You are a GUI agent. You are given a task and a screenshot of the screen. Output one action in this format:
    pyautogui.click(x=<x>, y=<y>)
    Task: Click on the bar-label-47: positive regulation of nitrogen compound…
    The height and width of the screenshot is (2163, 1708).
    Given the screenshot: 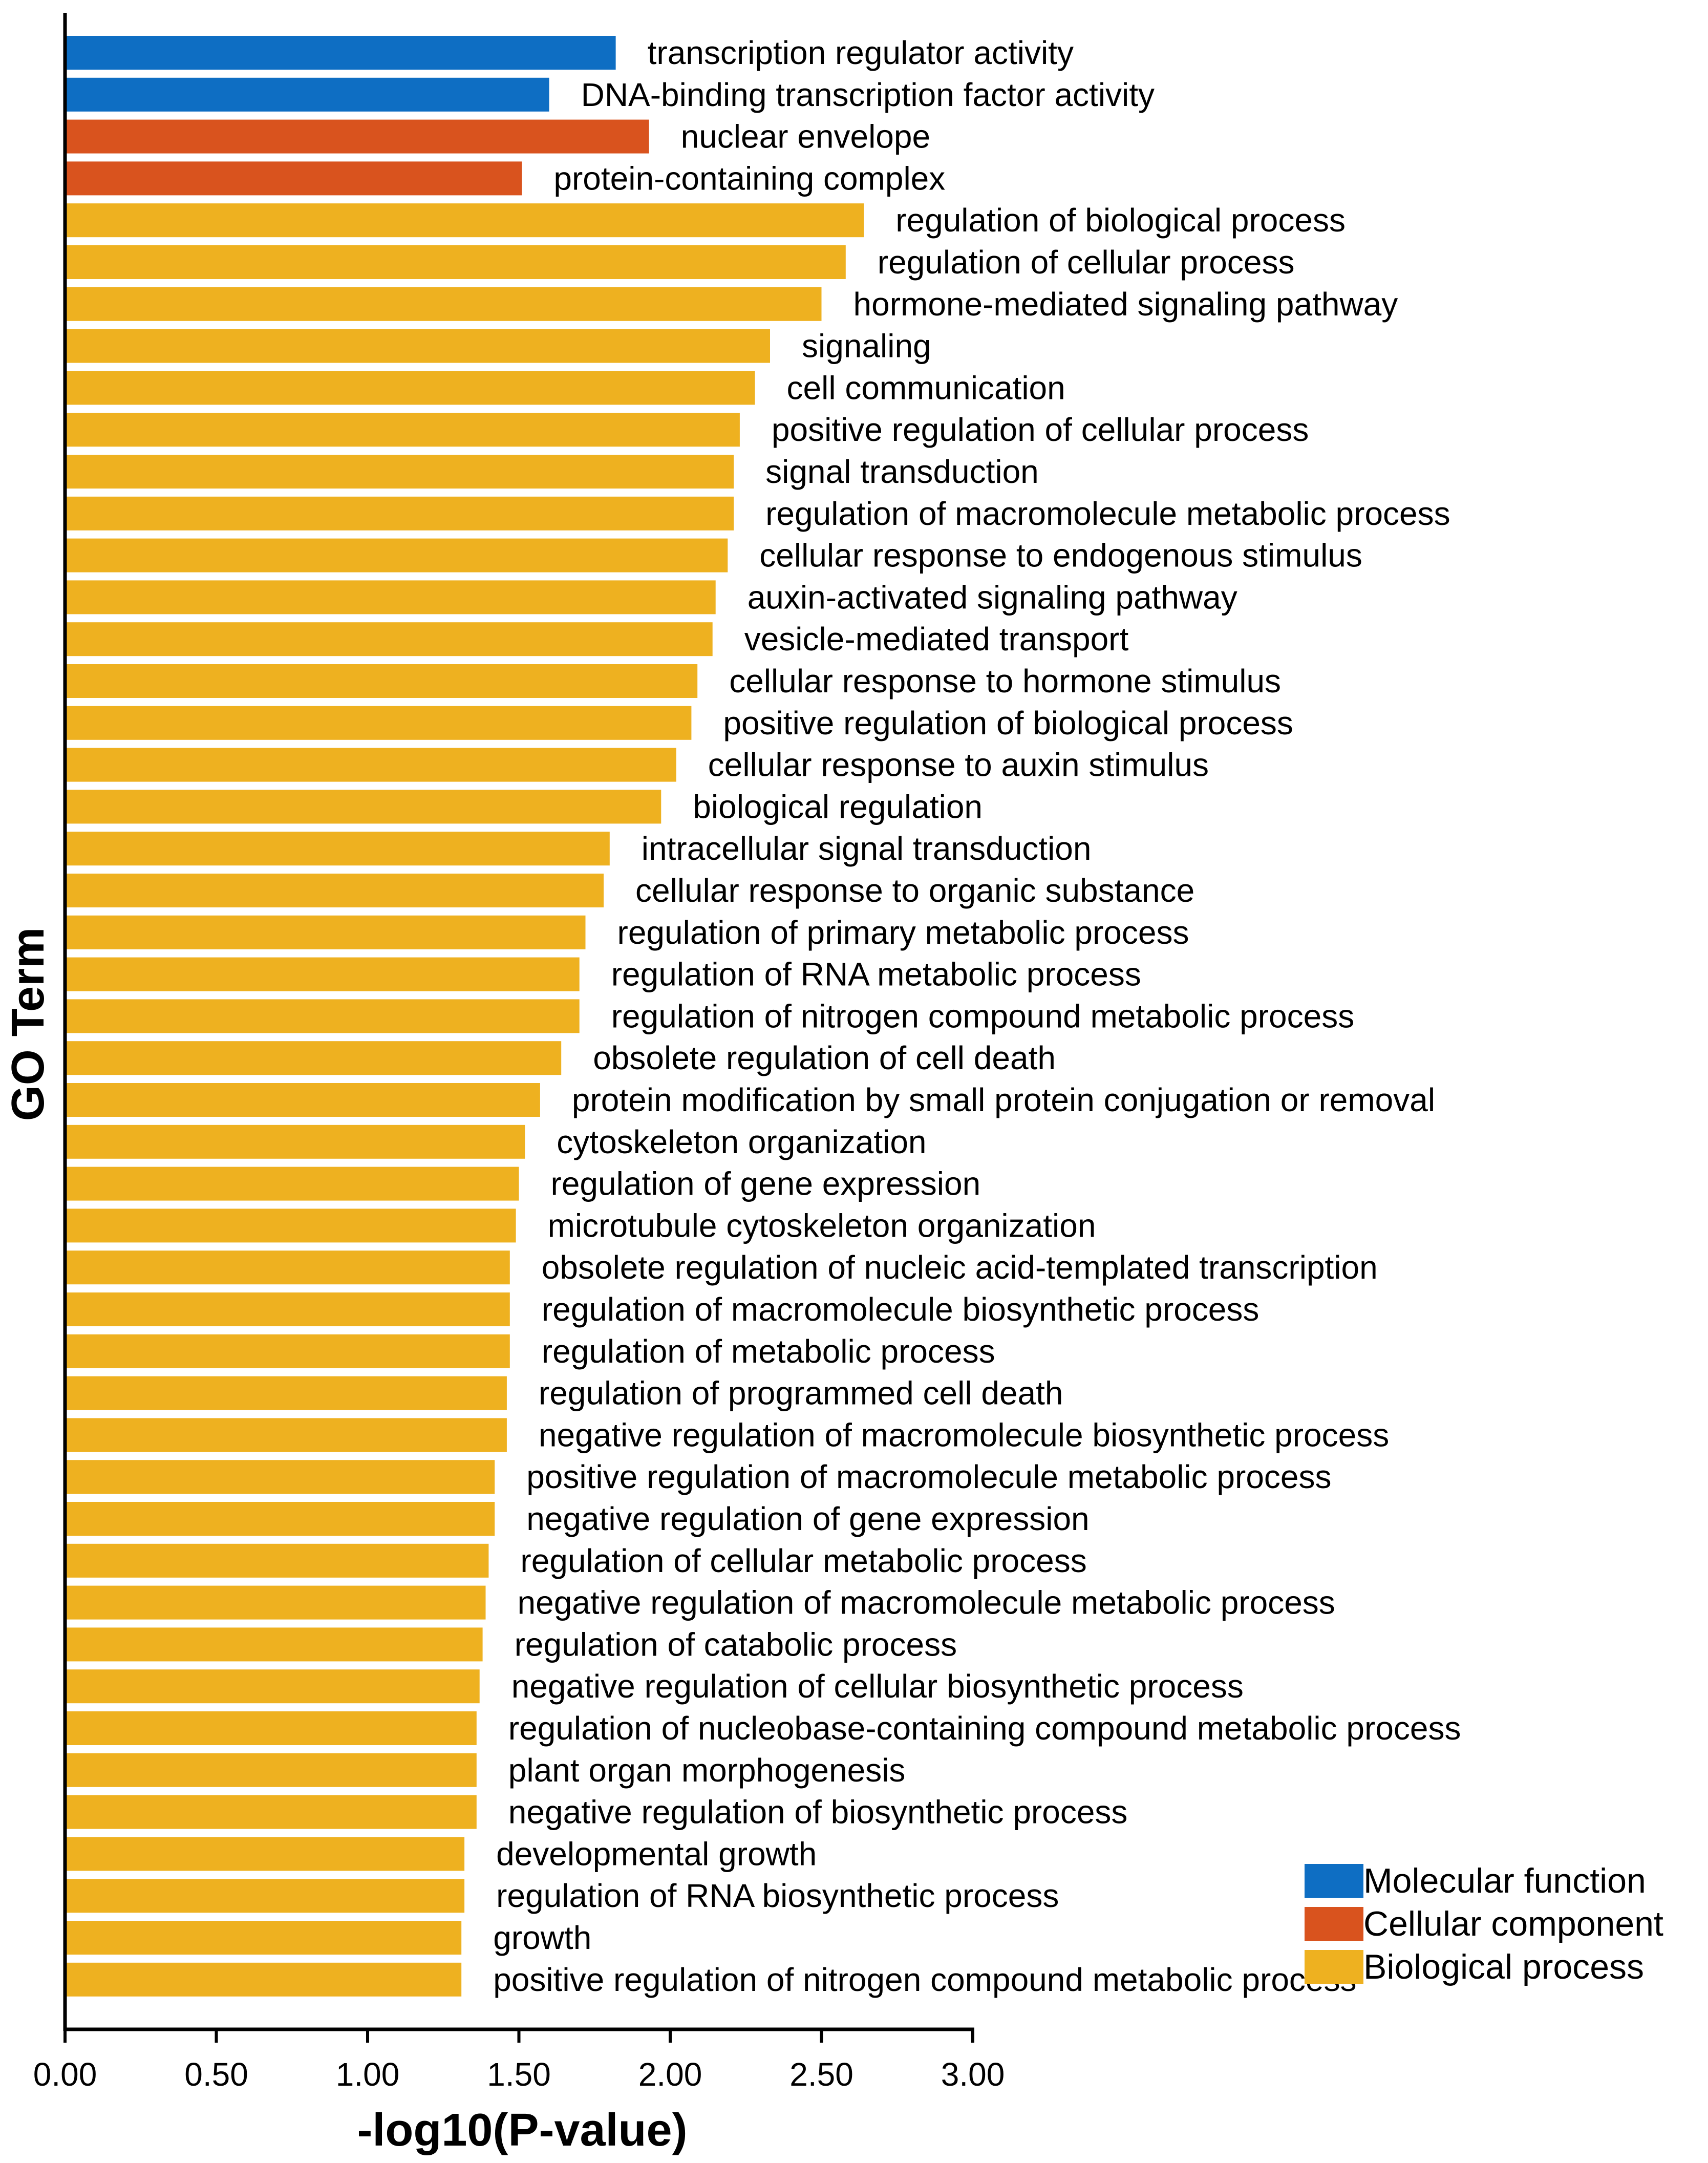 What is the action you would take?
    pyautogui.click(x=925, y=1979)
    